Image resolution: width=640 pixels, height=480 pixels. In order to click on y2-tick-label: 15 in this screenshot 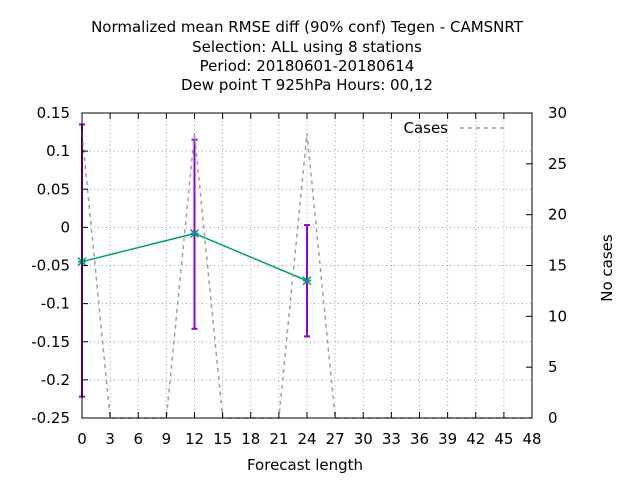, I will do `click(557, 266)`.